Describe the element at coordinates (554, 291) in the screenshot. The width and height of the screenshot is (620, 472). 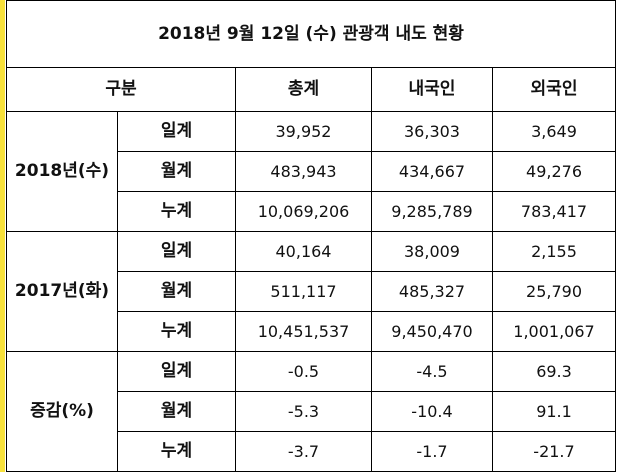
I see `foreign-cell: 25,790` at that location.